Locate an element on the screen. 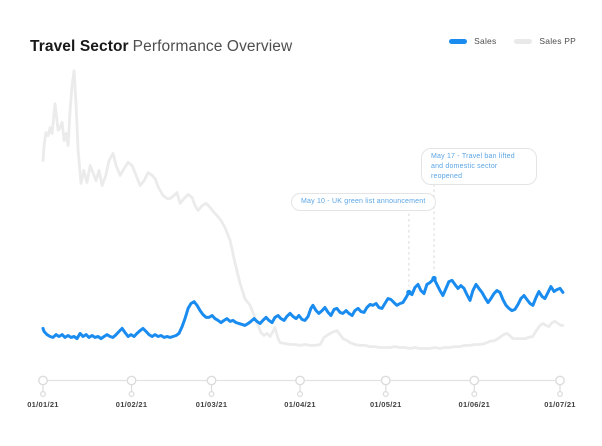 The width and height of the screenshot is (602, 446). x-tick-label: 01/02/21 is located at coordinates (132, 404).